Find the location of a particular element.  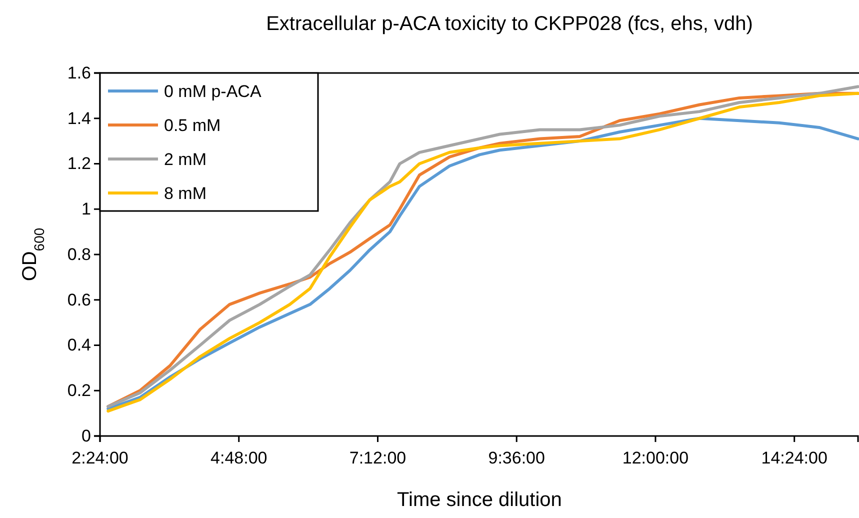

legend-label: 0.5 mM is located at coordinates (192, 125).